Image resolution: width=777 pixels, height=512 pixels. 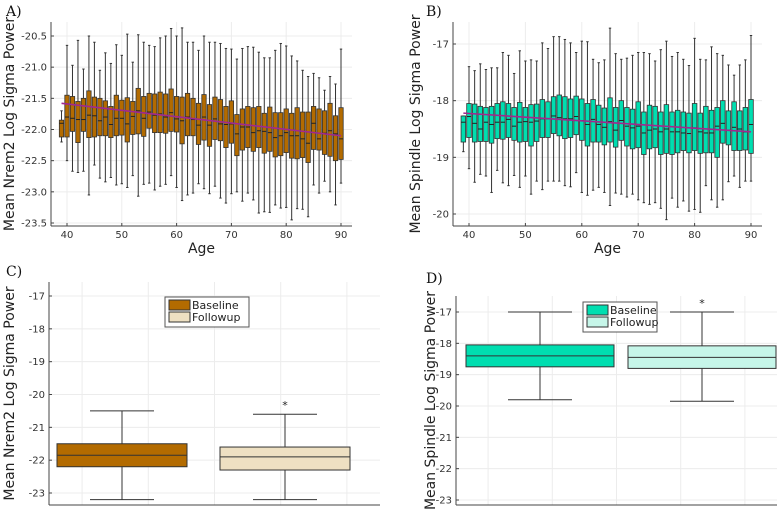 I want to click on x-tick-label: 80, so click(x=286, y=235).